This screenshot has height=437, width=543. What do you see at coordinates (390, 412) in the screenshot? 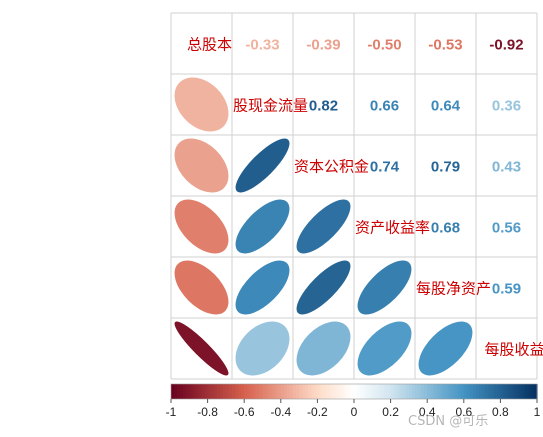
I see `colorbar-tick-label: 0.2` at bounding box center [390, 412].